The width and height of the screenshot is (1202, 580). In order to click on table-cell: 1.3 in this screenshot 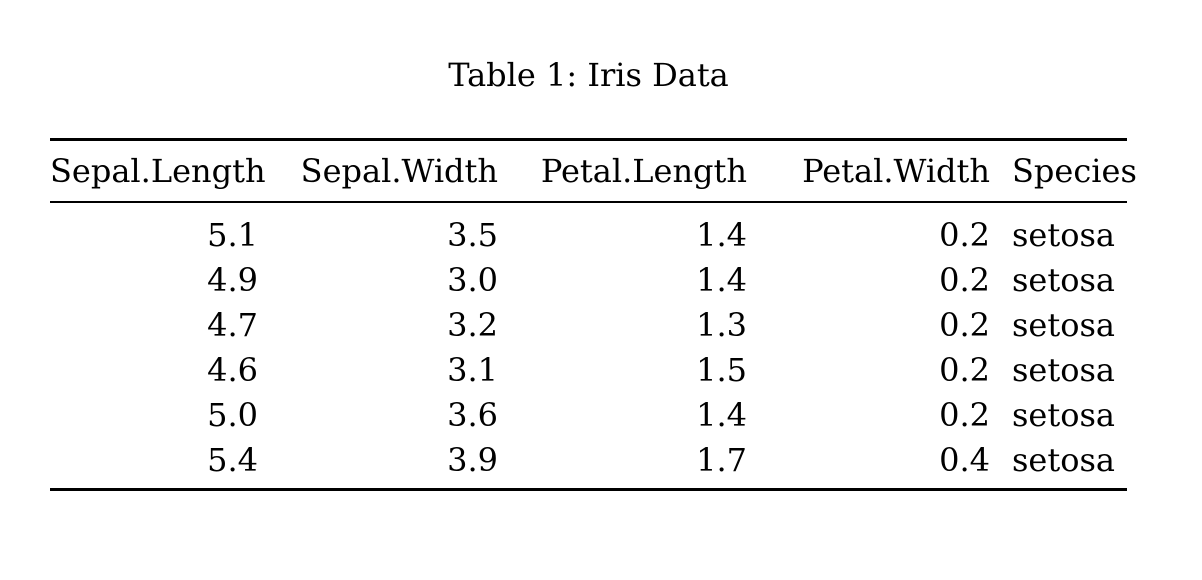, I will do `click(721, 324)`.